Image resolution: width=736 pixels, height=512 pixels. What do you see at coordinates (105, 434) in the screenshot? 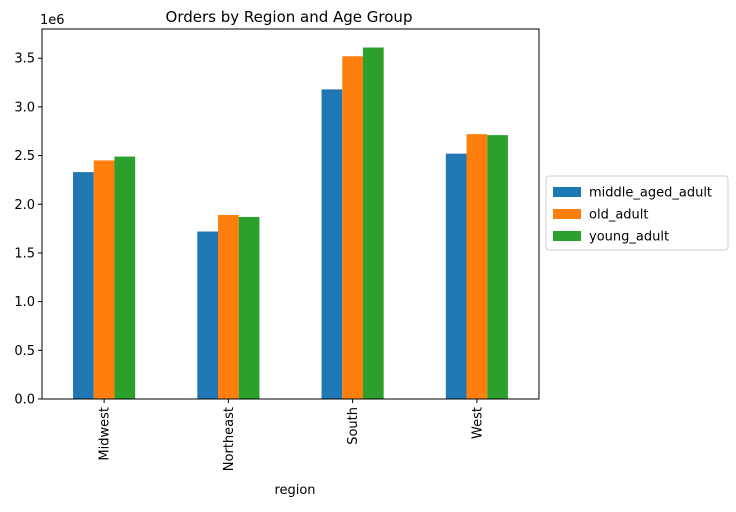
I see `x-tick-label-midwest: Midwest` at bounding box center [105, 434].